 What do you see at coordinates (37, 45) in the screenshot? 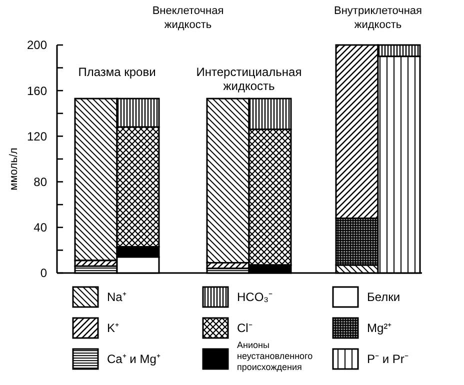
I see `y-tick-label: 200` at bounding box center [37, 45].